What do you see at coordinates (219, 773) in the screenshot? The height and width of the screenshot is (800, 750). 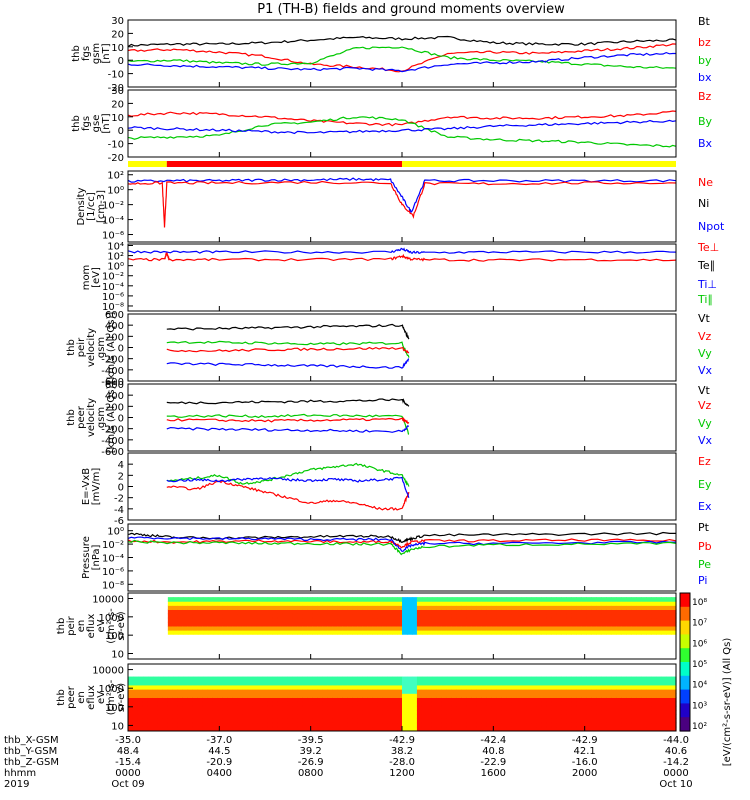 I see `x-cell-label: 0400` at bounding box center [219, 773].